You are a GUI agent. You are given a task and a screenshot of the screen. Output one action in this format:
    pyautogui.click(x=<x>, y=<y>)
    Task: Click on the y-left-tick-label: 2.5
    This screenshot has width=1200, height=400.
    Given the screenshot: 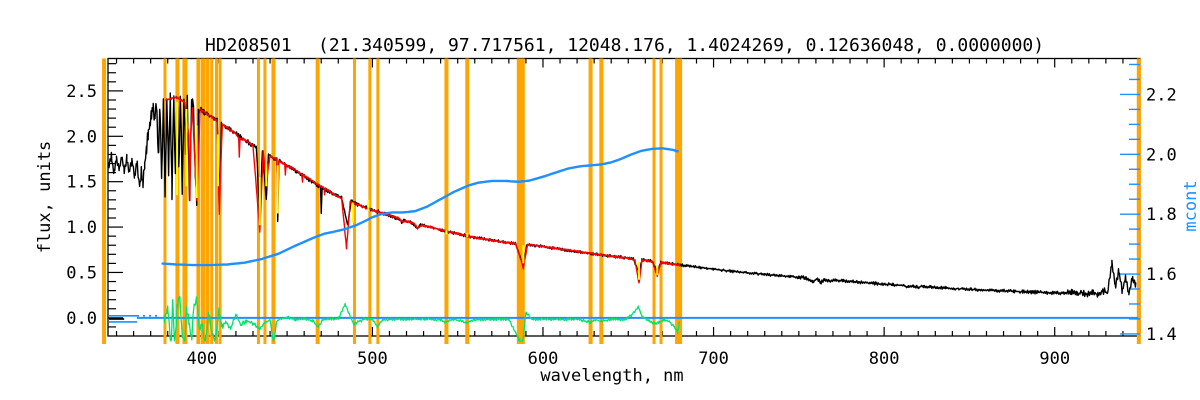 What is the action you would take?
    pyautogui.click(x=81, y=92)
    